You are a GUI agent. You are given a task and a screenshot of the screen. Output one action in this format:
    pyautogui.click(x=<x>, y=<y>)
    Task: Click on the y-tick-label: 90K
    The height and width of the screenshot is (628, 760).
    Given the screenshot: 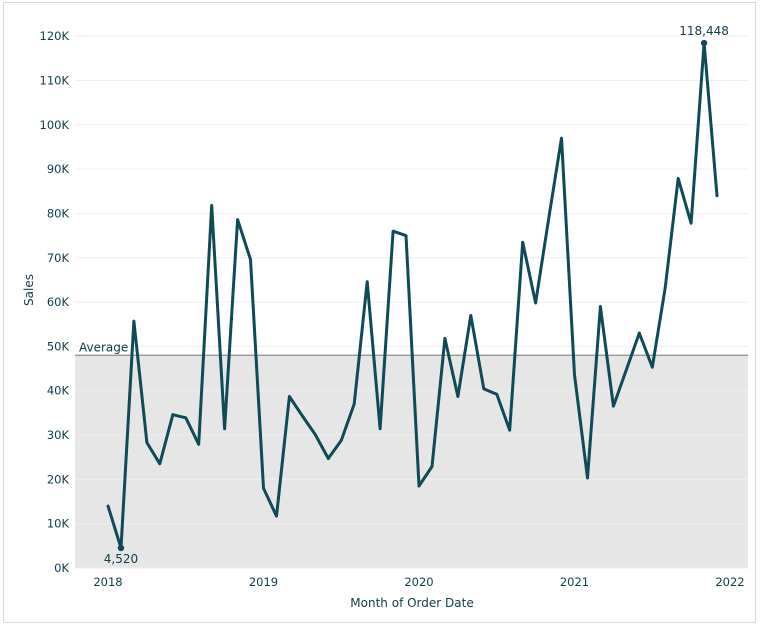 What is the action you would take?
    pyautogui.click(x=58, y=169)
    